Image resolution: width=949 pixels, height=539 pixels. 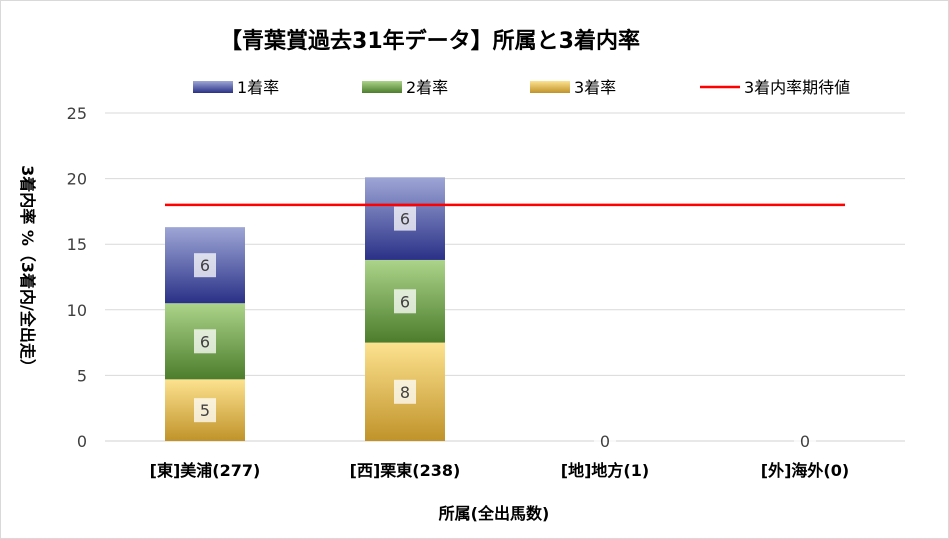 What do you see at coordinates (82, 441) in the screenshot?
I see `y-tick-label: 0` at bounding box center [82, 441].